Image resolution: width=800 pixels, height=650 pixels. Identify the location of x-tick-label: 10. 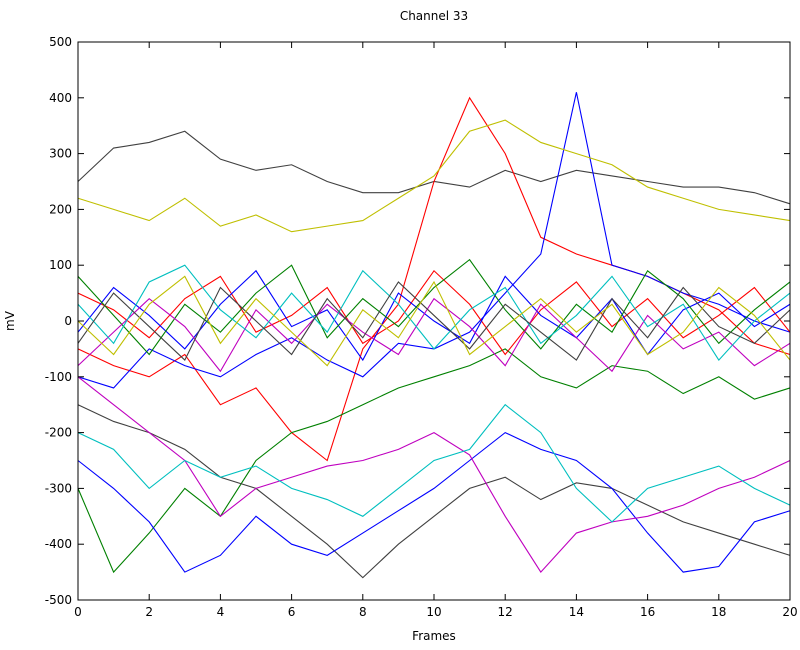
(433, 612).